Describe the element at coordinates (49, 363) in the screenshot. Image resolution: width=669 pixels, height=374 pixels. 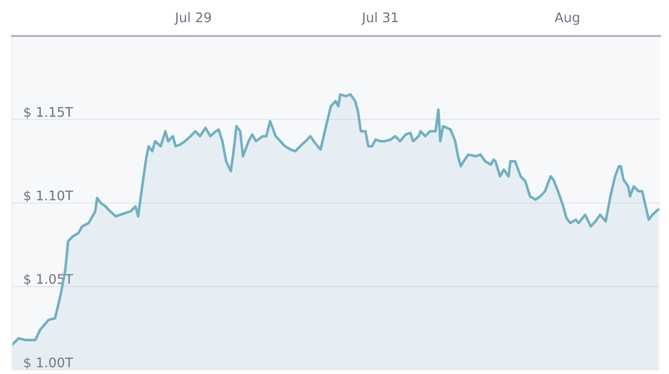
I see `y-tick-label: $ 1.00T` at that location.